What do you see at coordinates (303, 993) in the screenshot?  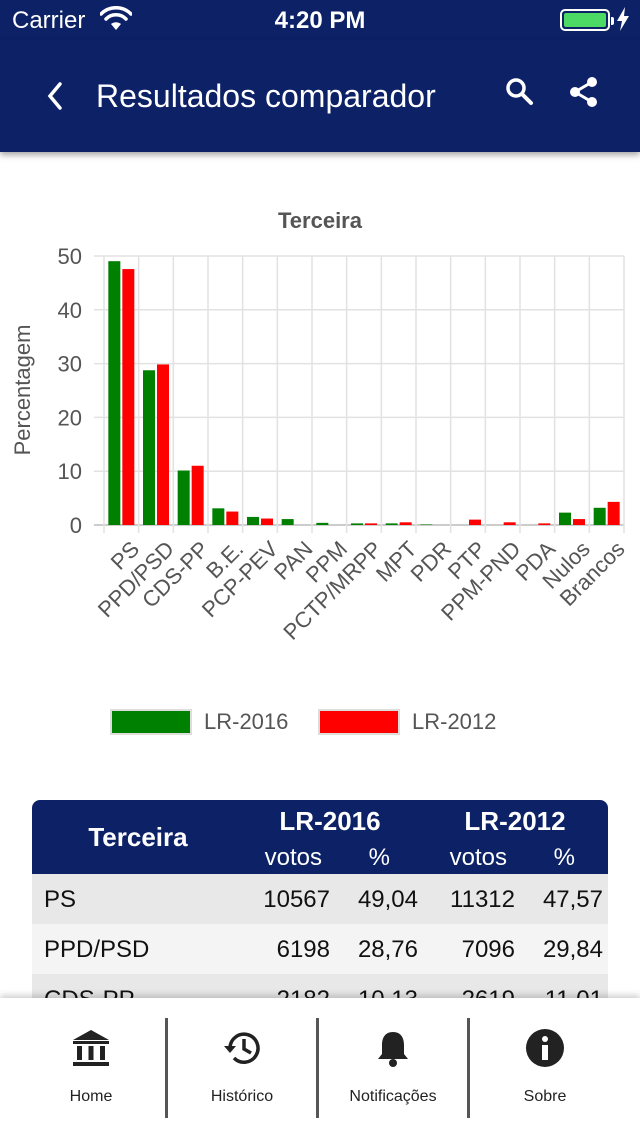 I see `cell-votes: 2182` at bounding box center [303, 993].